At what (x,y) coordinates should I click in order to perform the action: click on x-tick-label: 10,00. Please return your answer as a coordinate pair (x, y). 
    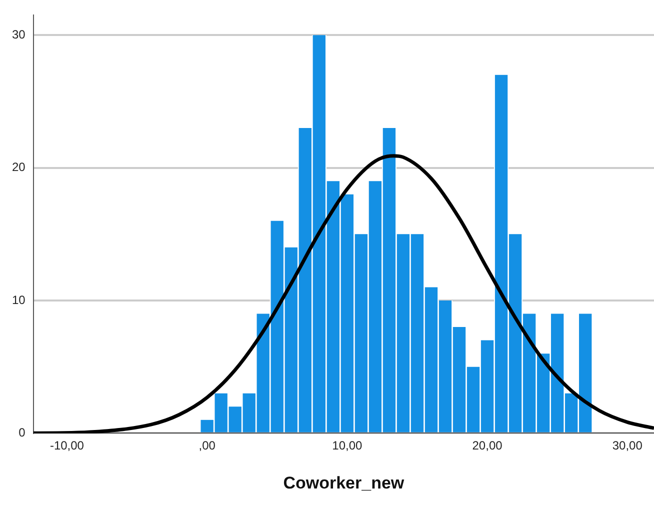
    Looking at the image, I should click on (347, 445).